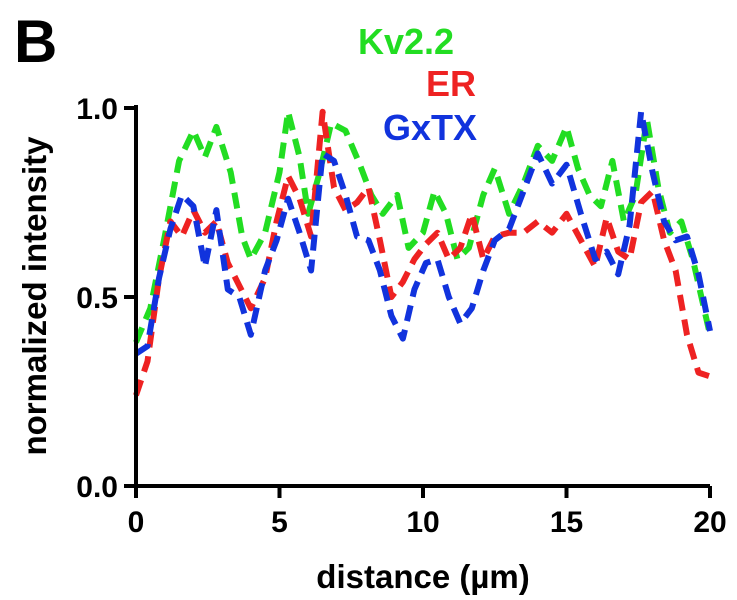 Image resolution: width=737 pixels, height=600 pixels. Describe the element at coordinates (451, 83) in the screenshot. I see `legend-entry-er: ER` at that location.